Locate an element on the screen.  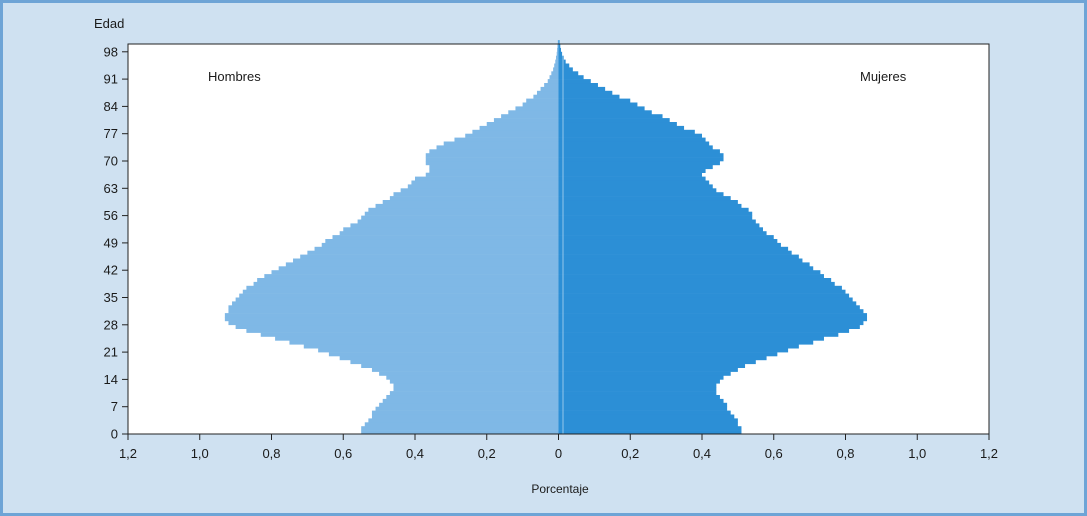
x-tick-label: 1,0 is located at coordinates (917, 453).